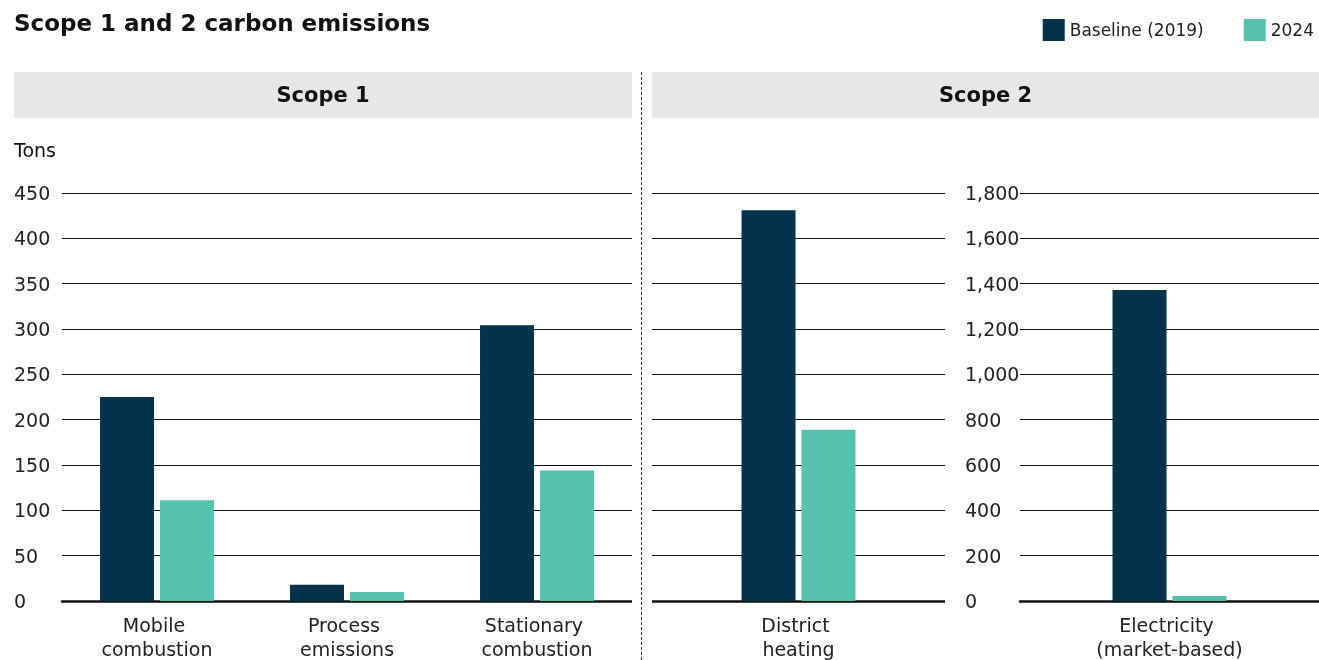 The width and height of the screenshot is (1319, 660). Describe the element at coordinates (983, 419) in the screenshot. I see `y-tick-label: 800` at that location.